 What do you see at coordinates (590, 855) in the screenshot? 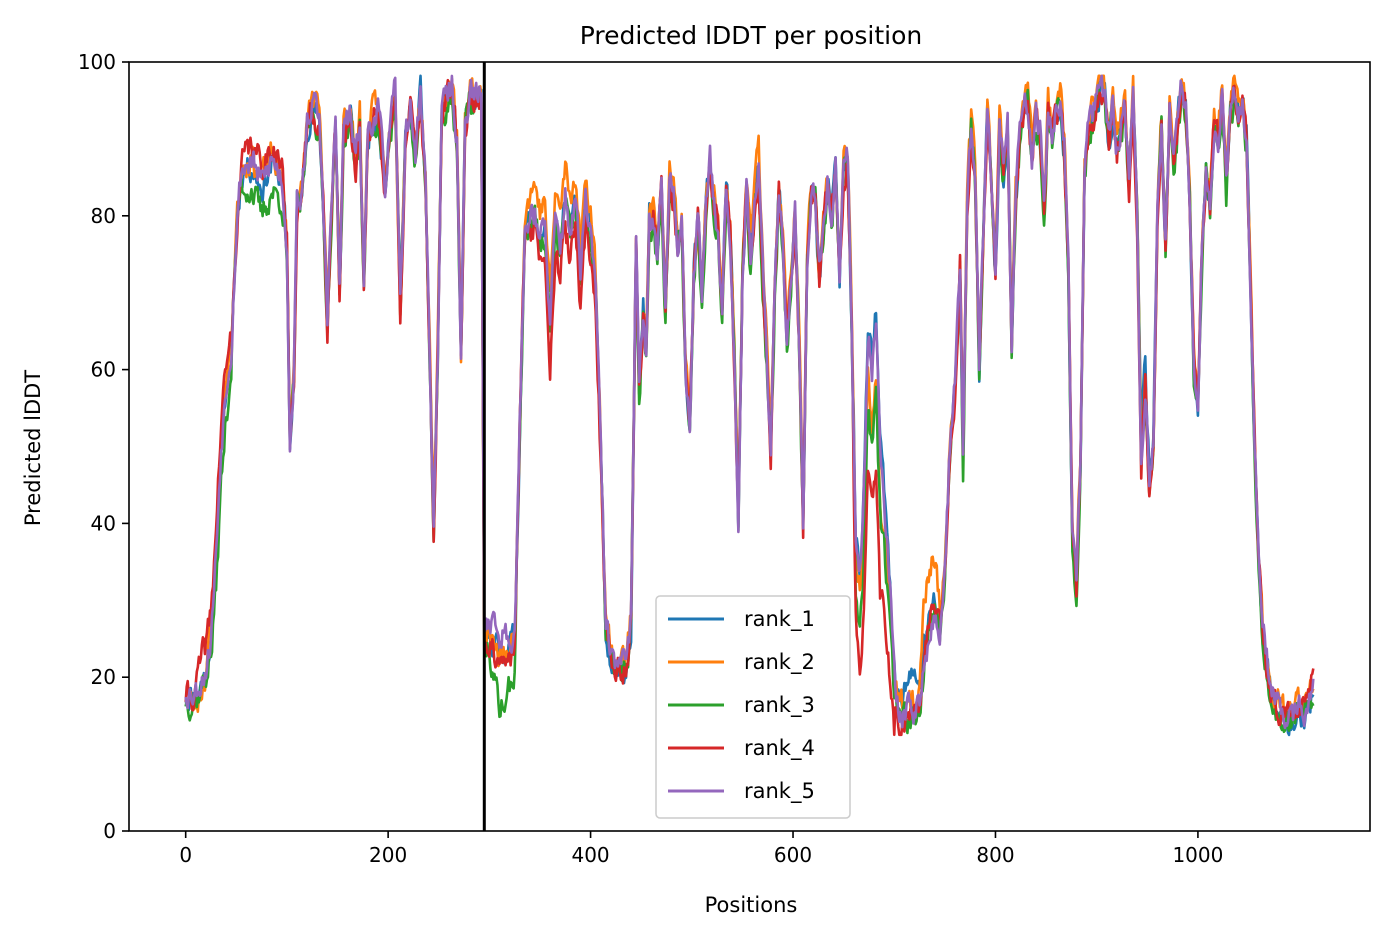
I see `x-tick-label: 400` at bounding box center [590, 855].